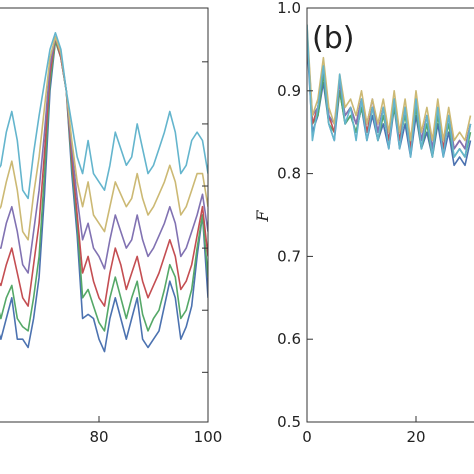  What do you see at coordinates (333, 38) in the screenshot?
I see `right-panel-letter-label: (b)` at bounding box center [333, 38].